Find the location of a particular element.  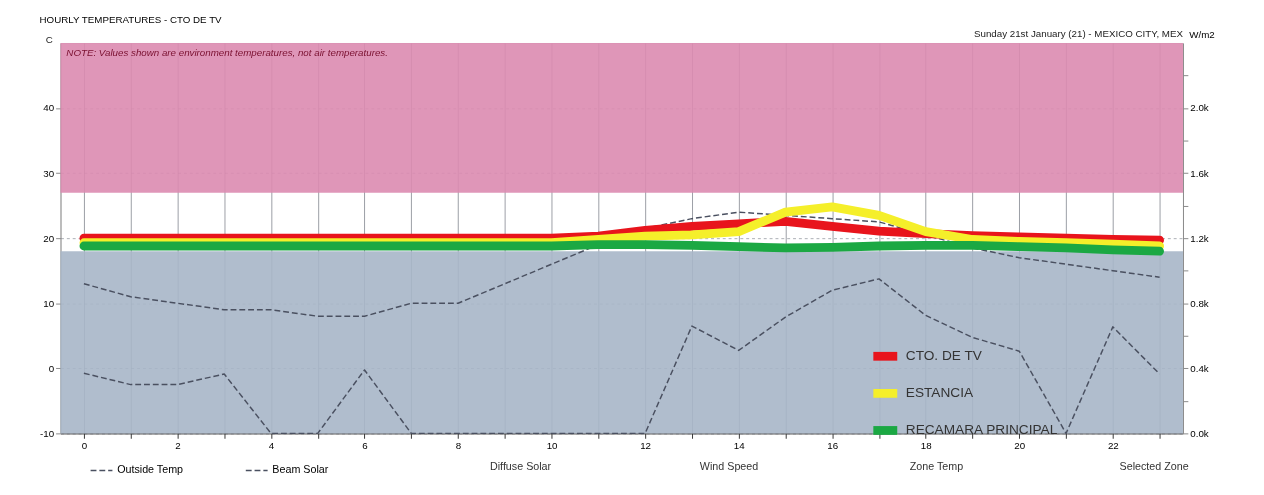

y-tick-label: 10 is located at coordinates (49, 303).